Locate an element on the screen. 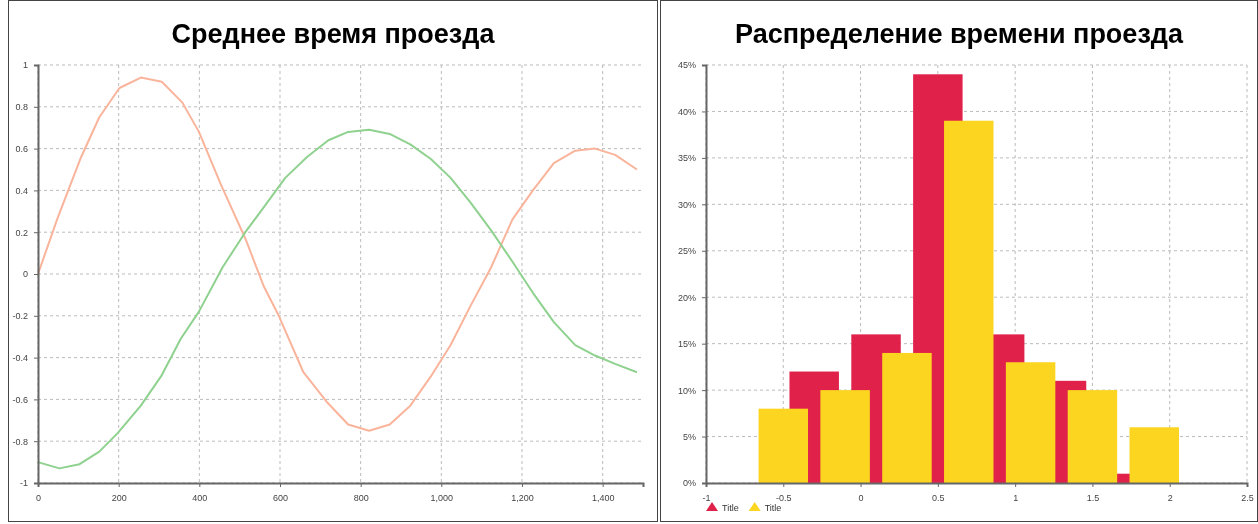 The image size is (1258, 524). x-tick-label: -0.5 is located at coordinates (784, 498).